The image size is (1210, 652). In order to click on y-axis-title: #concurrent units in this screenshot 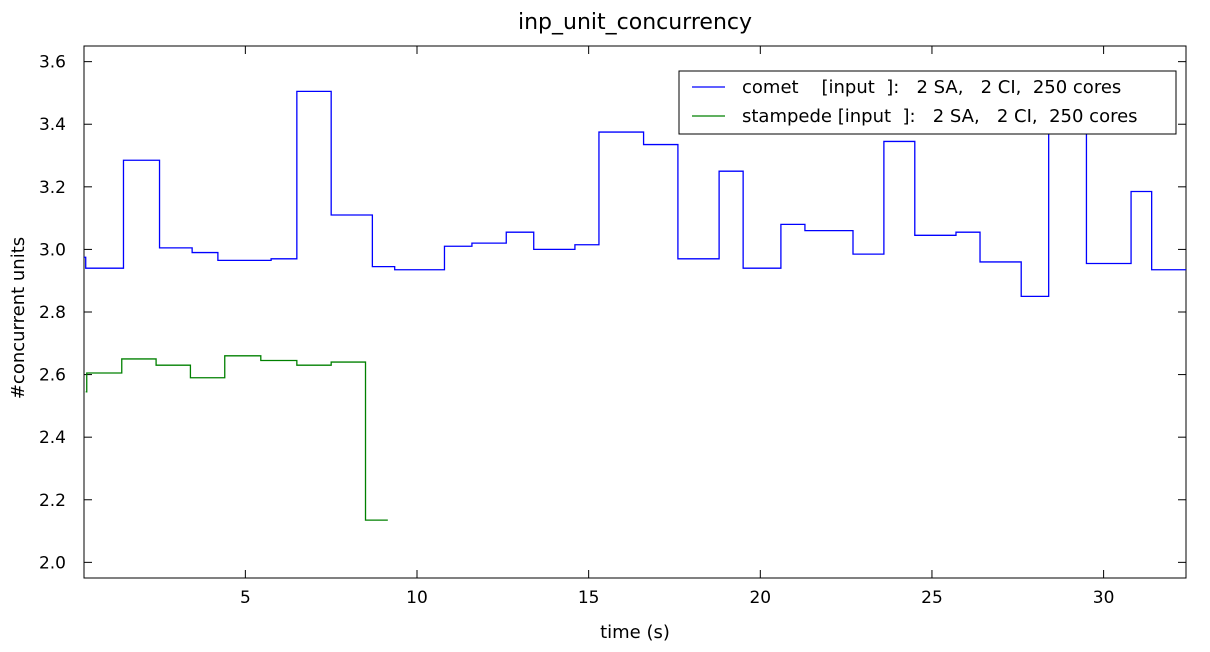, I will do `click(18, 318)`.